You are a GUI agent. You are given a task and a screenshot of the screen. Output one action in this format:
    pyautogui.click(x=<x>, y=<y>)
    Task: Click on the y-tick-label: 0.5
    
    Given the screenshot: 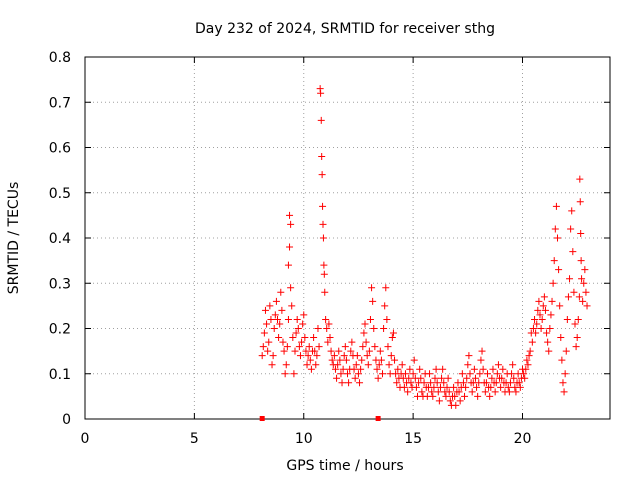 What is the action you would take?
    pyautogui.click(x=60, y=194)
    